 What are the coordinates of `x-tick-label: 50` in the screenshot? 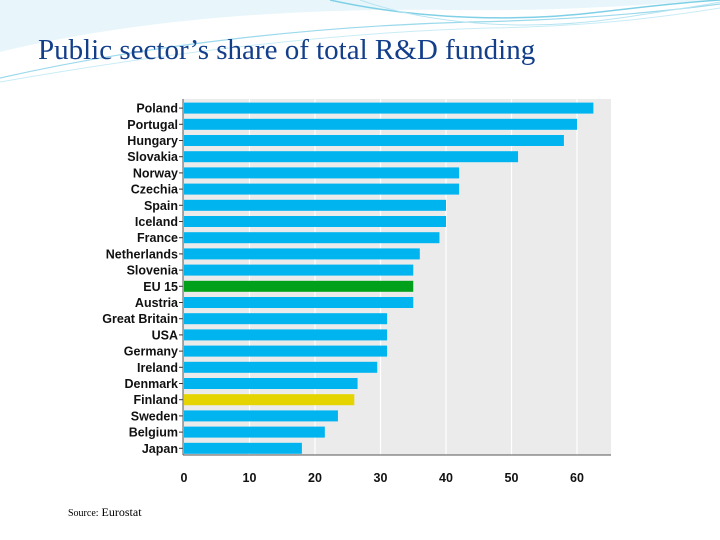 It's located at (512, 478).